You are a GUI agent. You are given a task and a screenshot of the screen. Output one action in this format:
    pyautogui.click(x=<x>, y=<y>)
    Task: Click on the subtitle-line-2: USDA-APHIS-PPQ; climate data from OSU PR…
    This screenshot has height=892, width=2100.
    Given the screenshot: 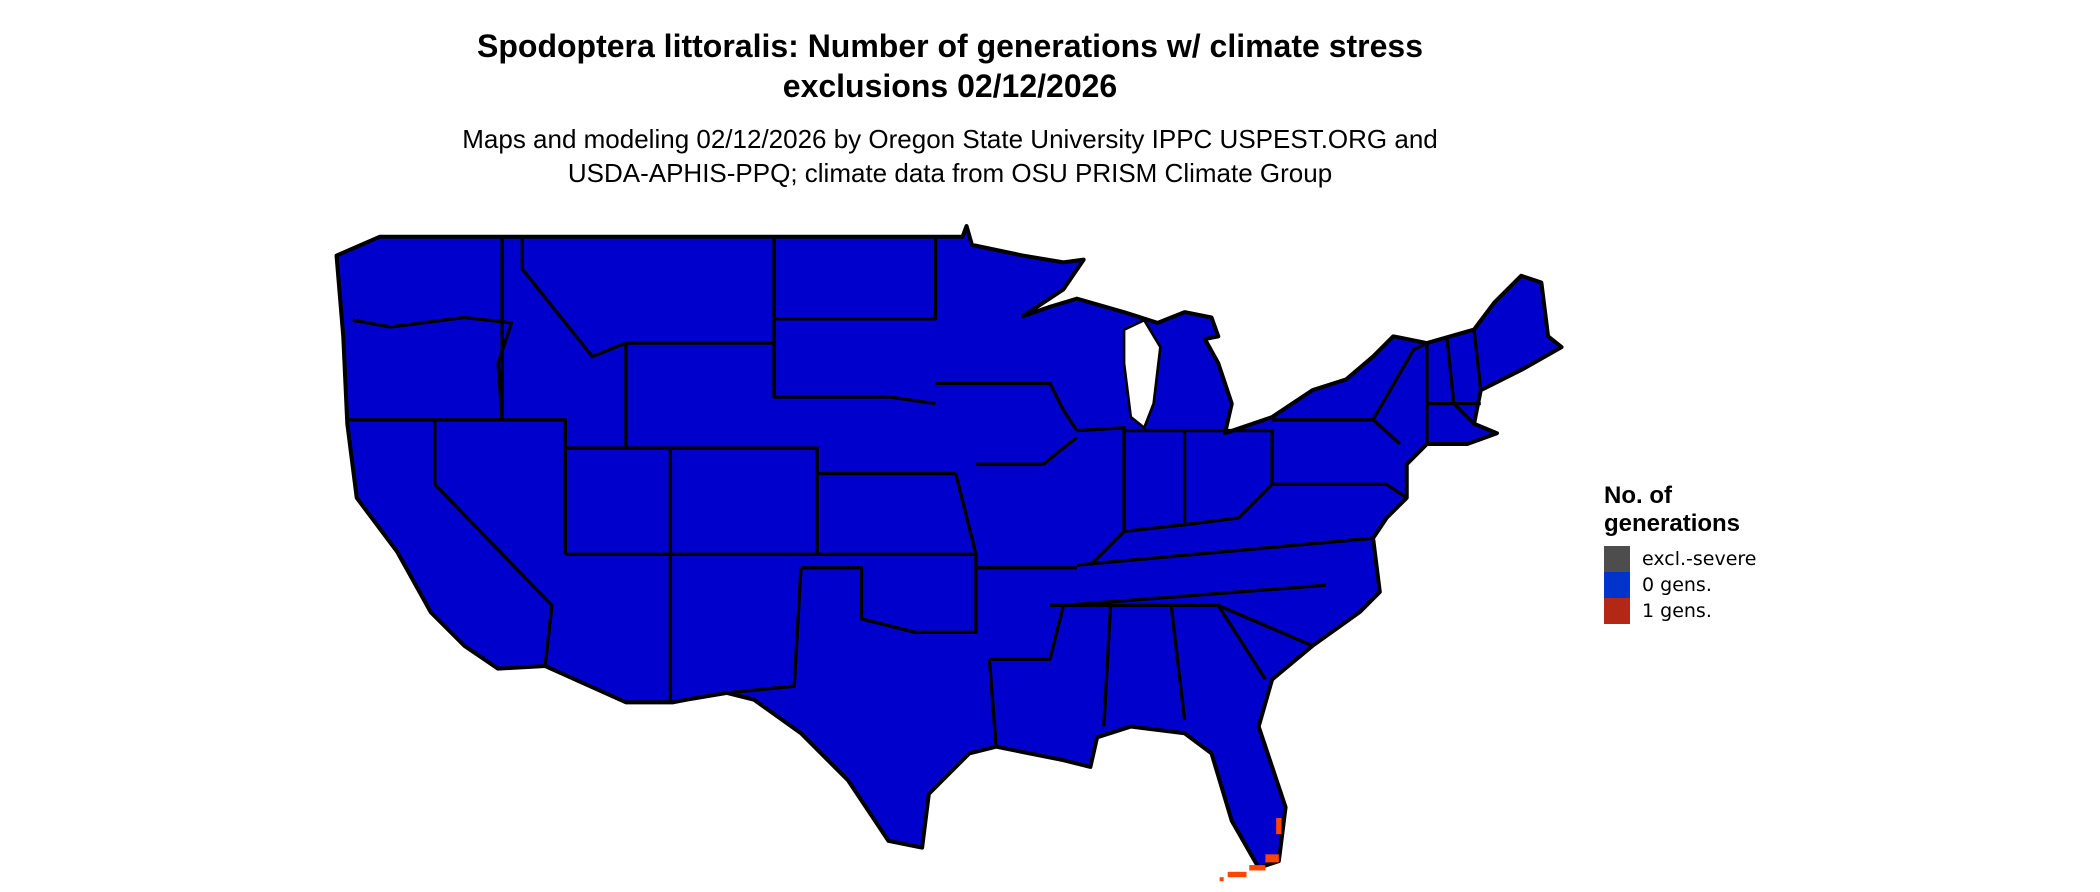 What is the action you would take?
    pyautogui.click(x=950, y=173)
    